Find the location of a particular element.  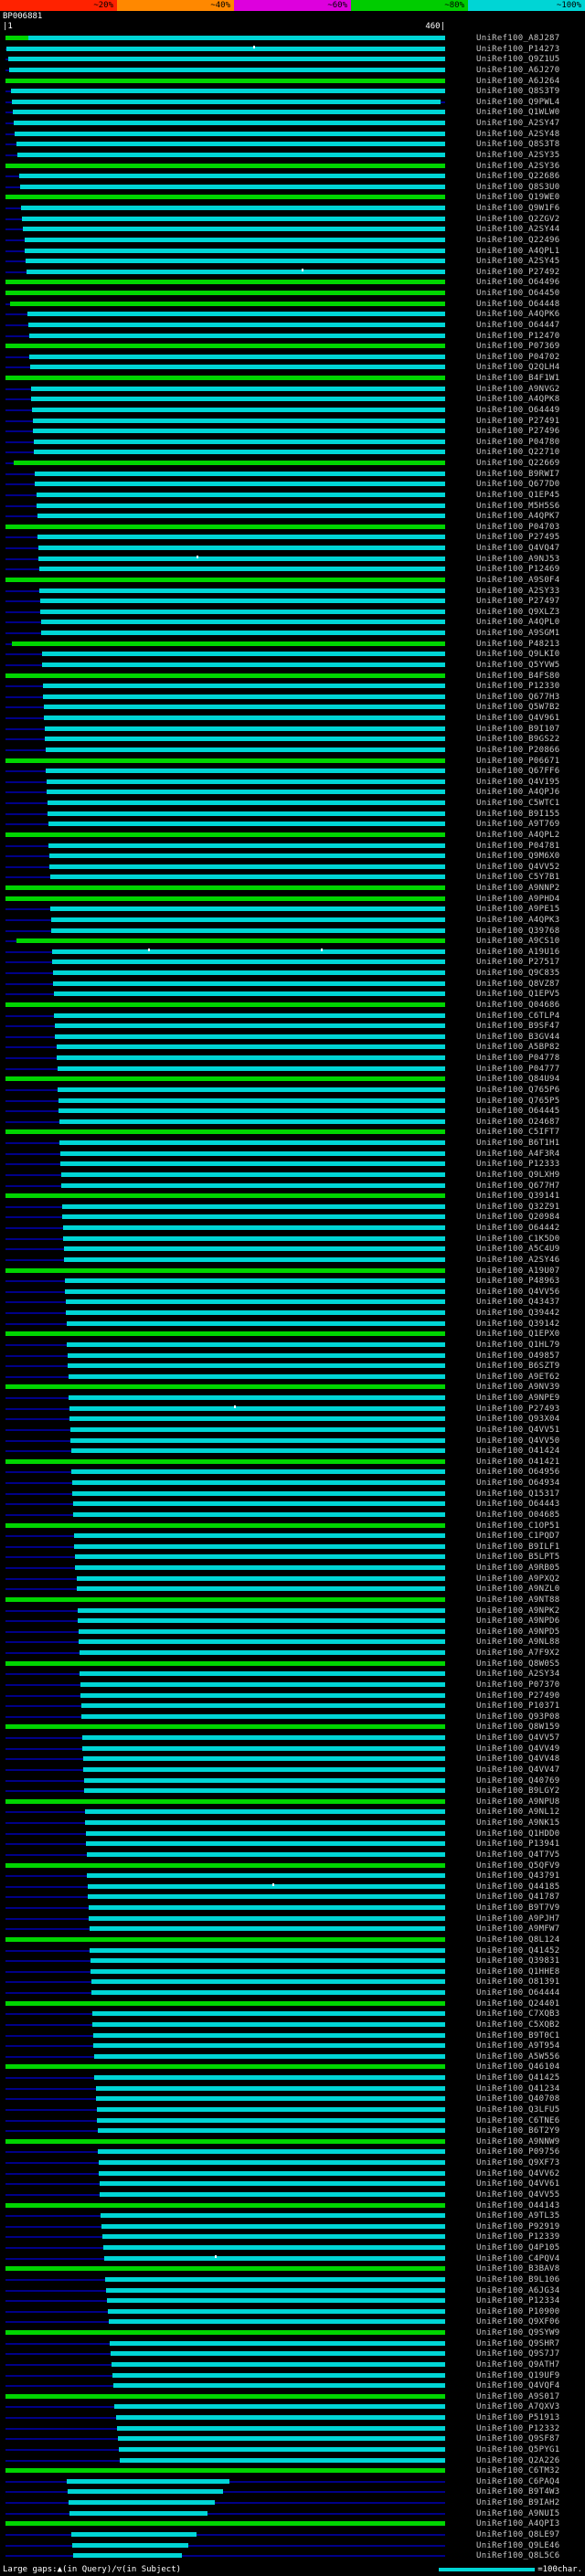

hit-label: UniRef100_A9S0F4 is located at coordinates (518, 580).